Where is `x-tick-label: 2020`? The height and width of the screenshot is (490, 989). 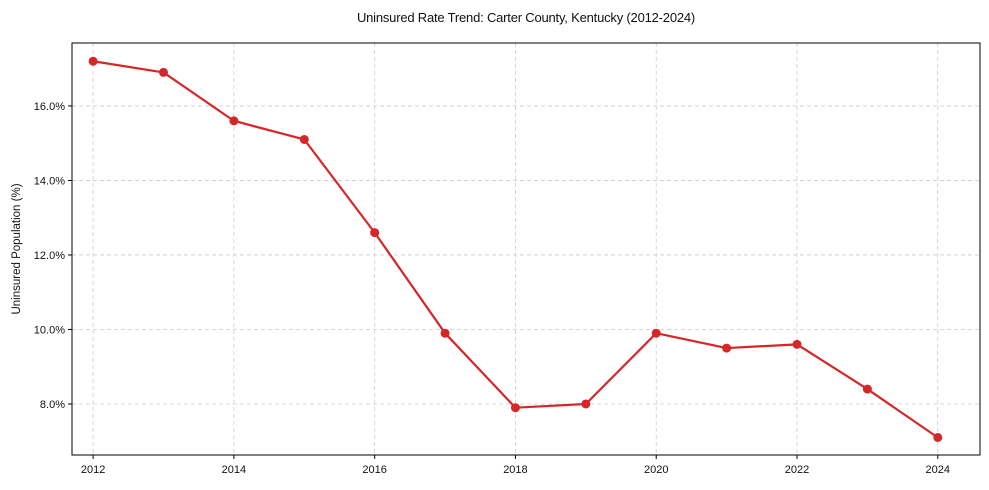
x-tick-label: 2020 is located at coordinates (656, 470).